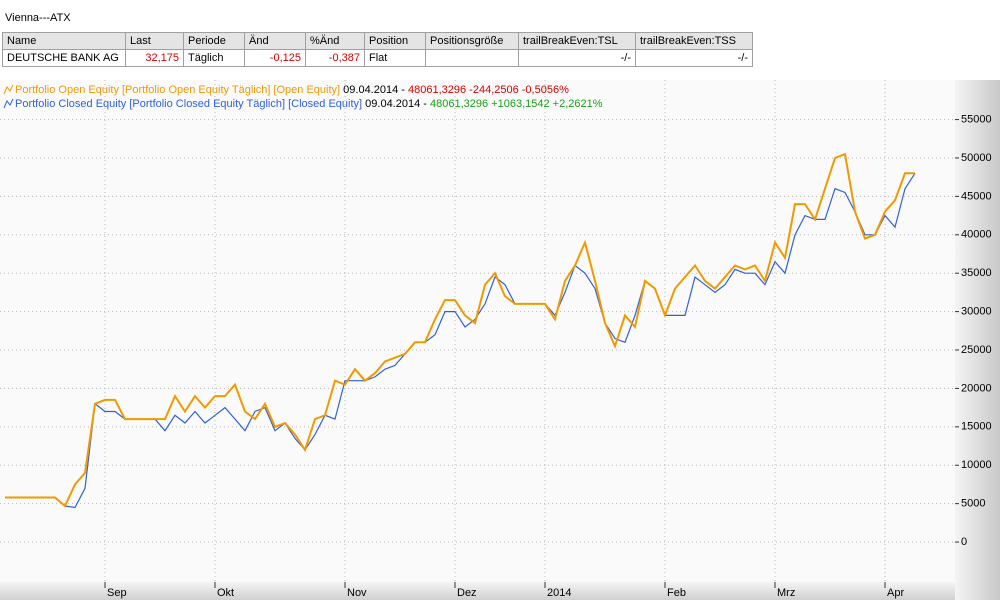  What do you see at coordinates (64, 41) in the screenshot?
I see `col-header: Name` at bounding box center [64, 41].